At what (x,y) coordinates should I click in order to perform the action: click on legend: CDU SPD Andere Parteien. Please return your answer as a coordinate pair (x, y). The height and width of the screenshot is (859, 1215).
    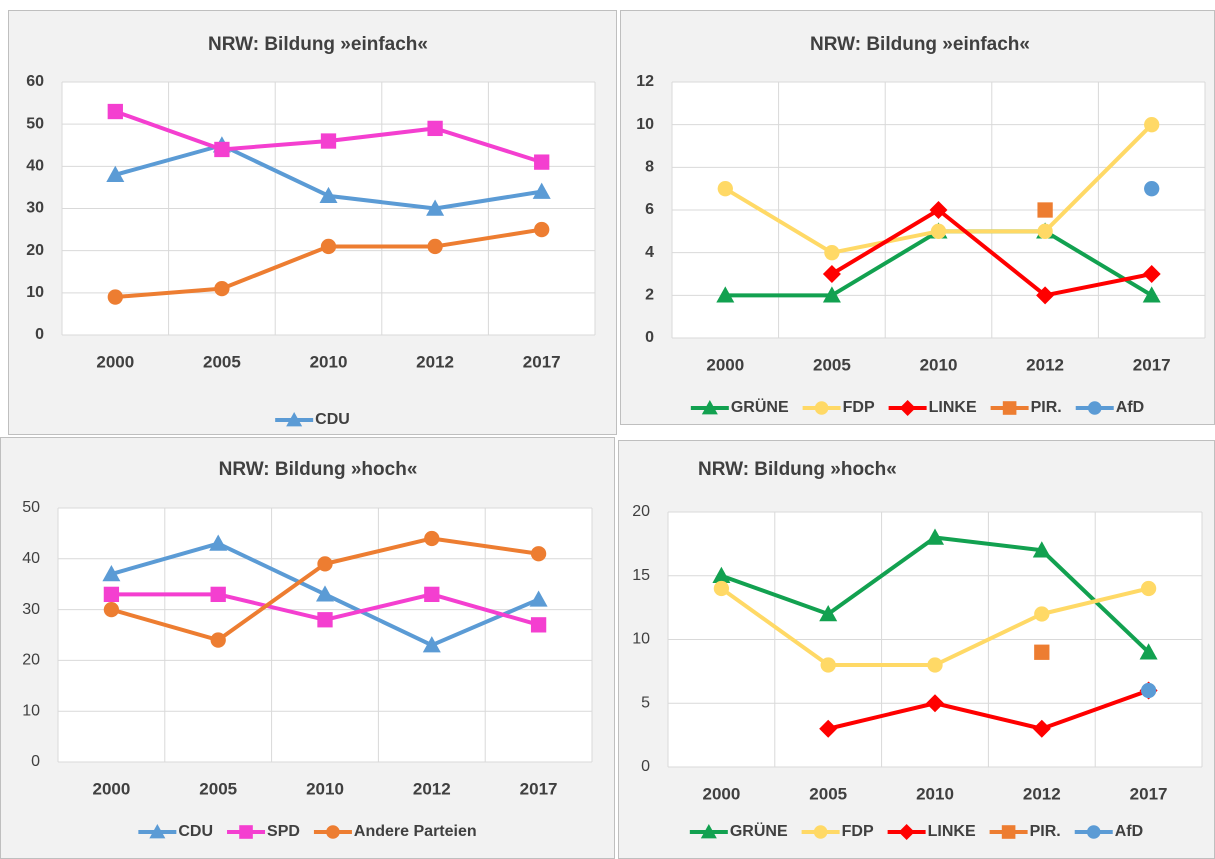
    Looking at the image, I should click on (307, 831).